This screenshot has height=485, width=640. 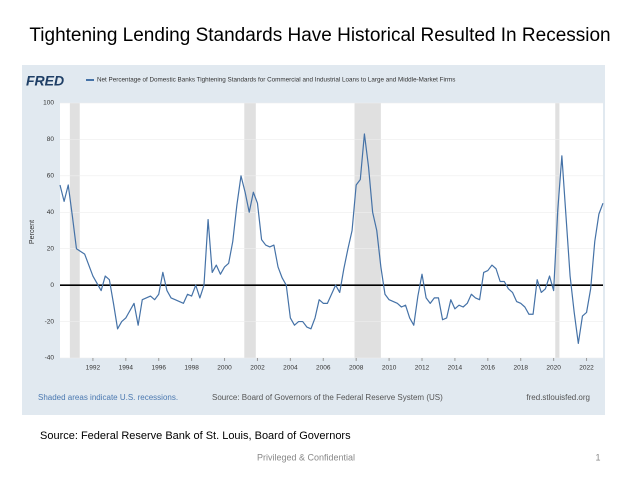 I want to click on x-tick-label: 1996, so click(x=158, y=368).